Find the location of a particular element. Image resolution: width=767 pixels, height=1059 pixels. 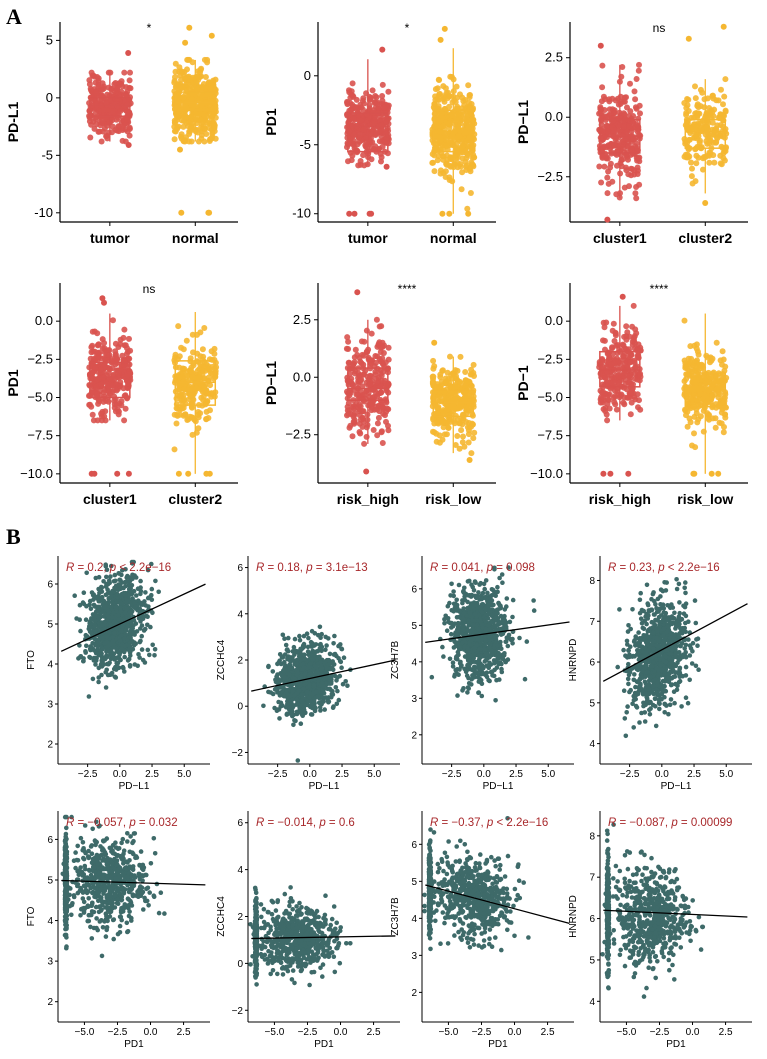

stat-label: R = 0.2, p < 2.2e−16 is located at coordinates (118, 568).